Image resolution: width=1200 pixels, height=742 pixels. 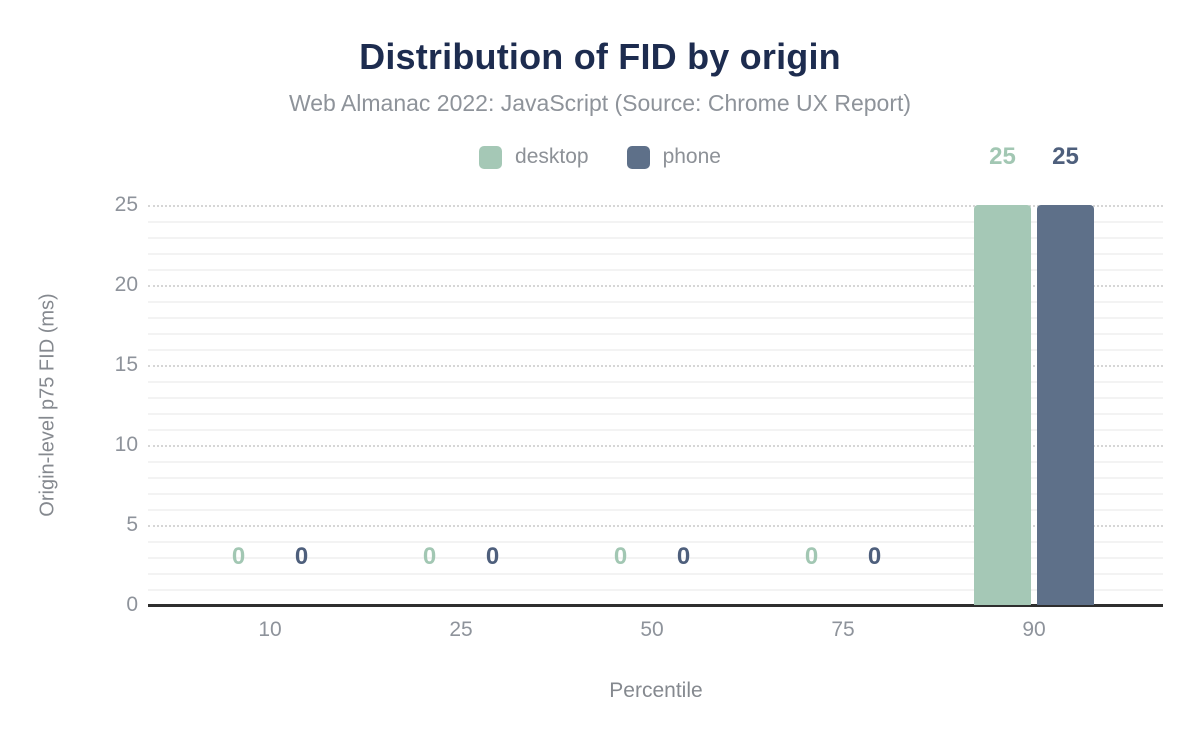 I want to click on x-tick-label: 25, so click(x=461, y=629).